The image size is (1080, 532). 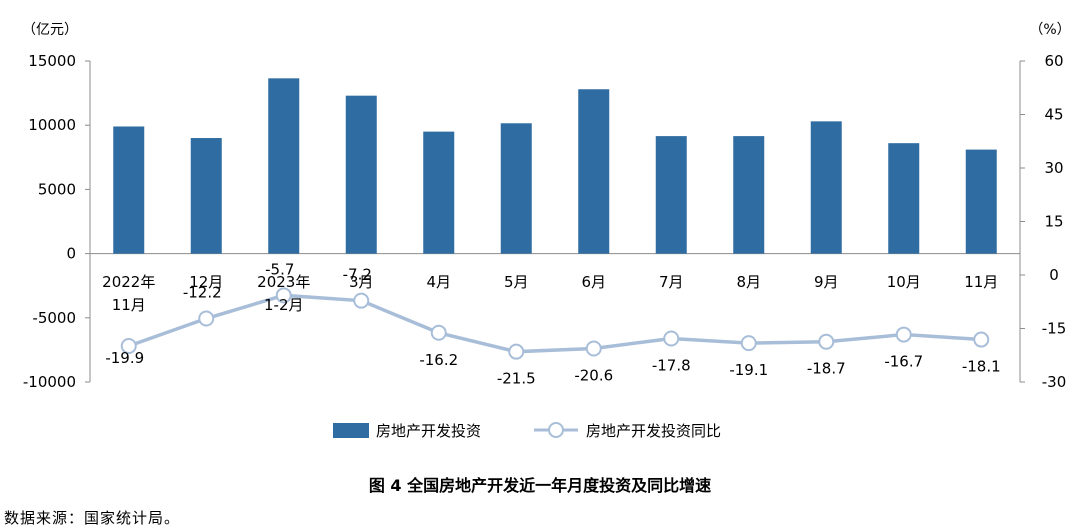 What do you see at coordinates (540, 485) in the screenshot?
I see `figure-caption: 图 4 全国房地产开发近一年月度投资及同比增速` at bounding box center [540, 485].